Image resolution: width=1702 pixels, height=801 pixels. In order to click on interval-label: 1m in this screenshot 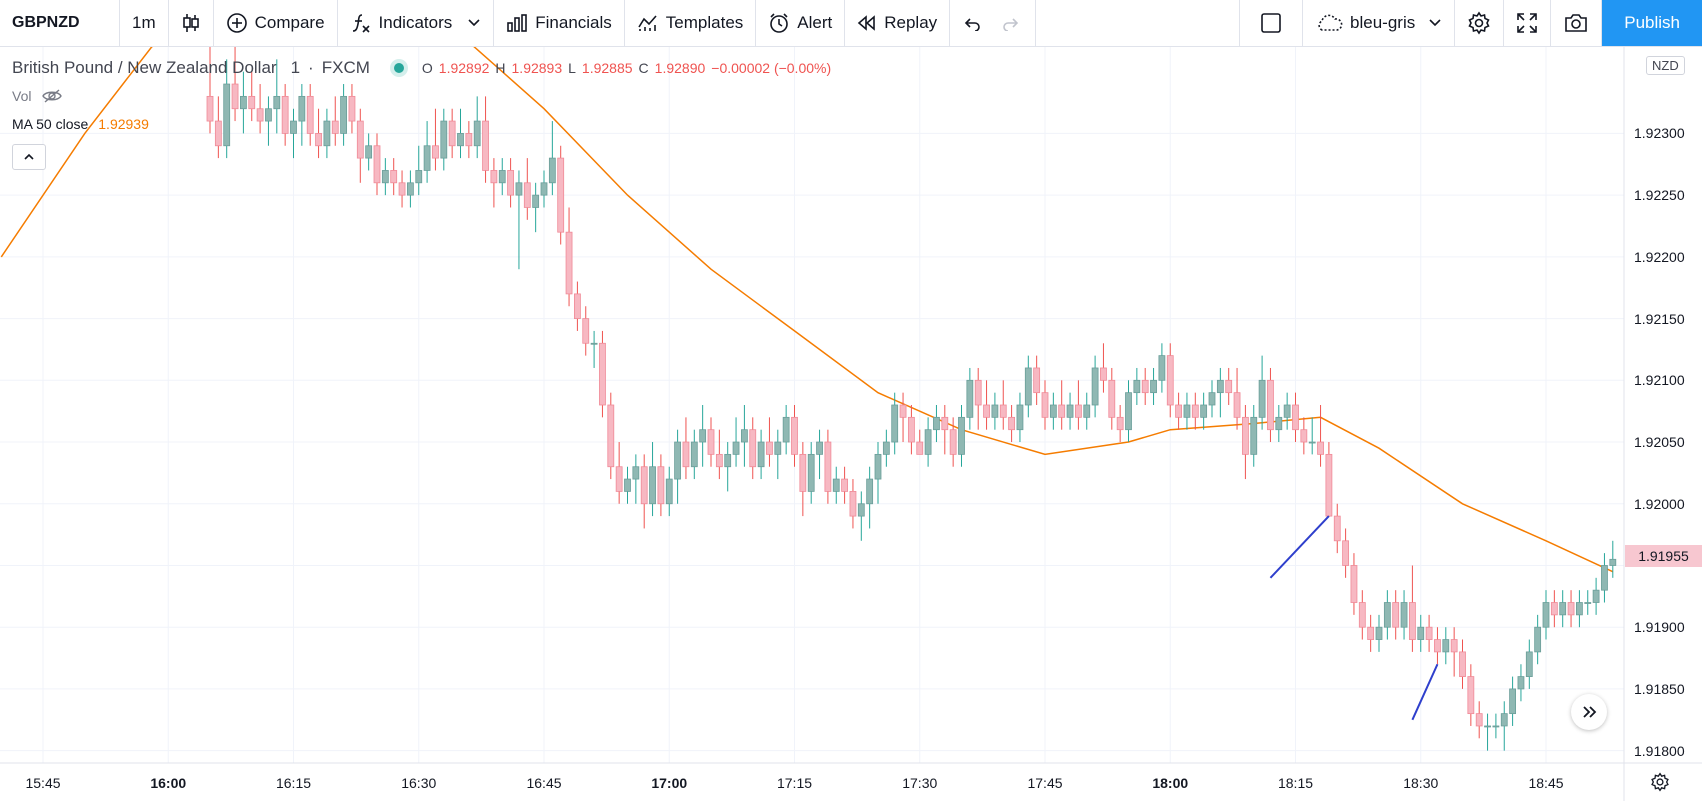, I will do `click(144, 22)`.